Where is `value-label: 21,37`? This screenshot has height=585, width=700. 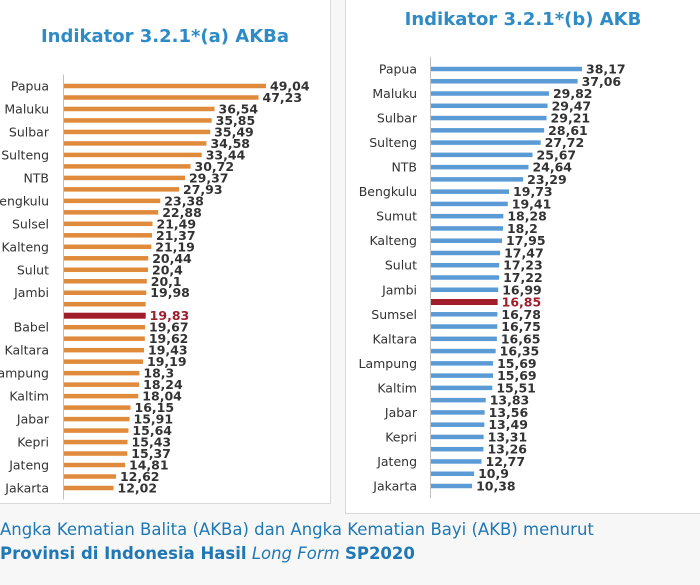 value-label: 21,37 is located at coordinates (176, 235).